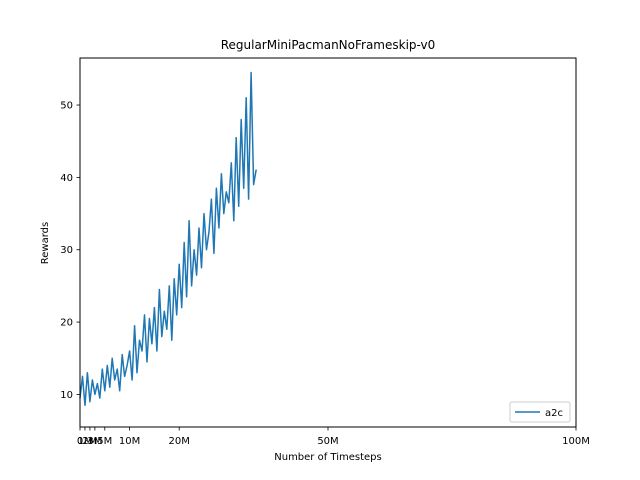 This screenshot has height=480, width=640. I want to click on x-tick-label: 1M, so click(84, 441).